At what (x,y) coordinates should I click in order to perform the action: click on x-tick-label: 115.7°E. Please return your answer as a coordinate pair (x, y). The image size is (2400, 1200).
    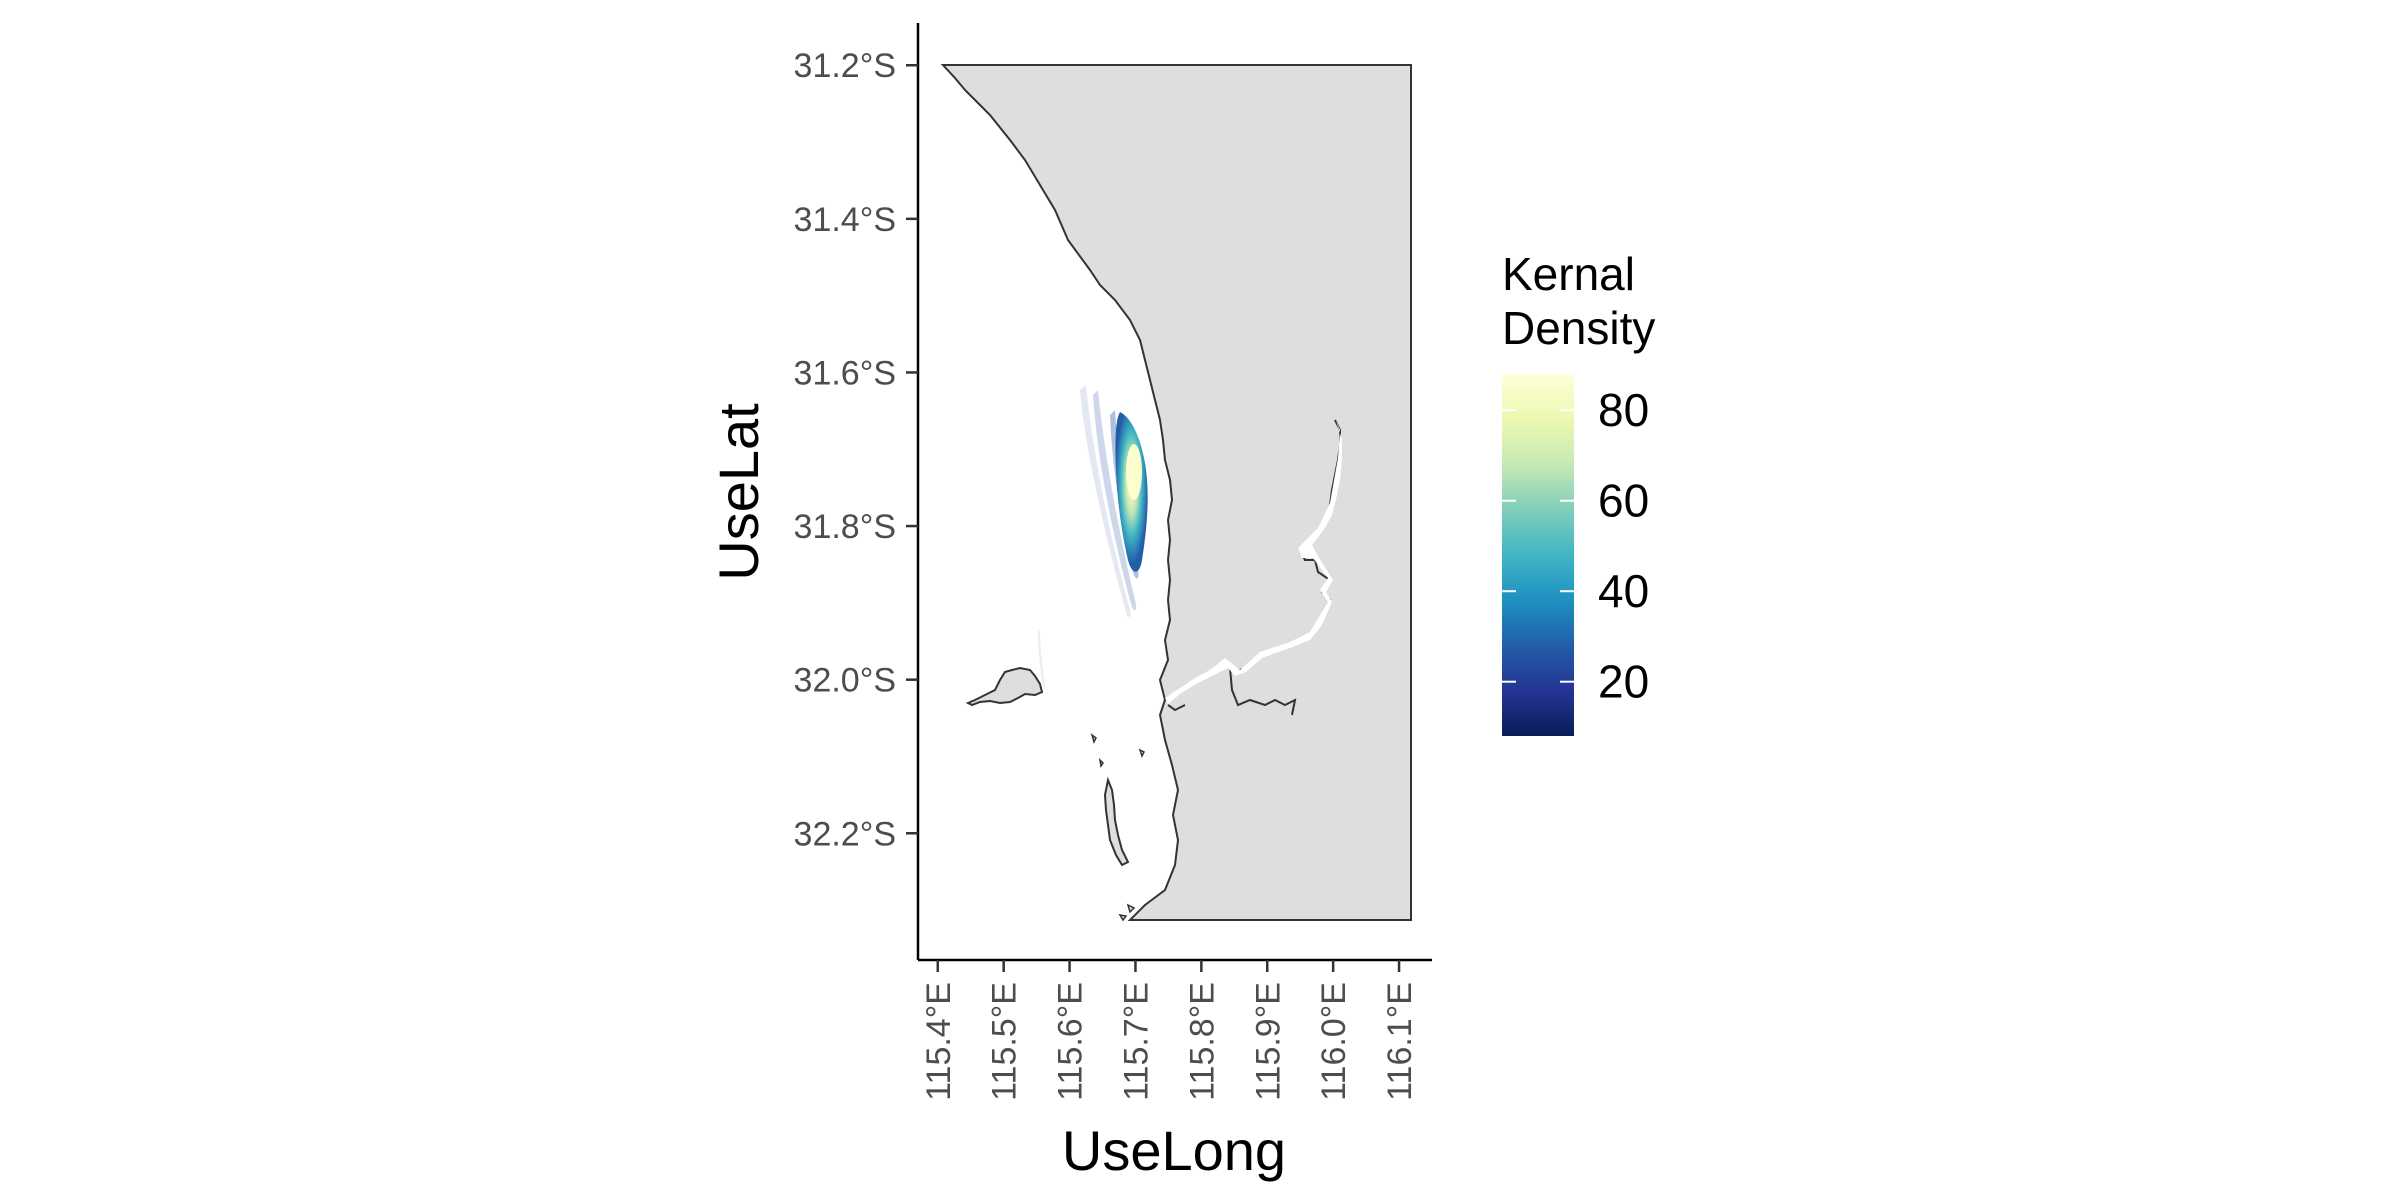
    Looking at the image, I should click on (1136, 1041).